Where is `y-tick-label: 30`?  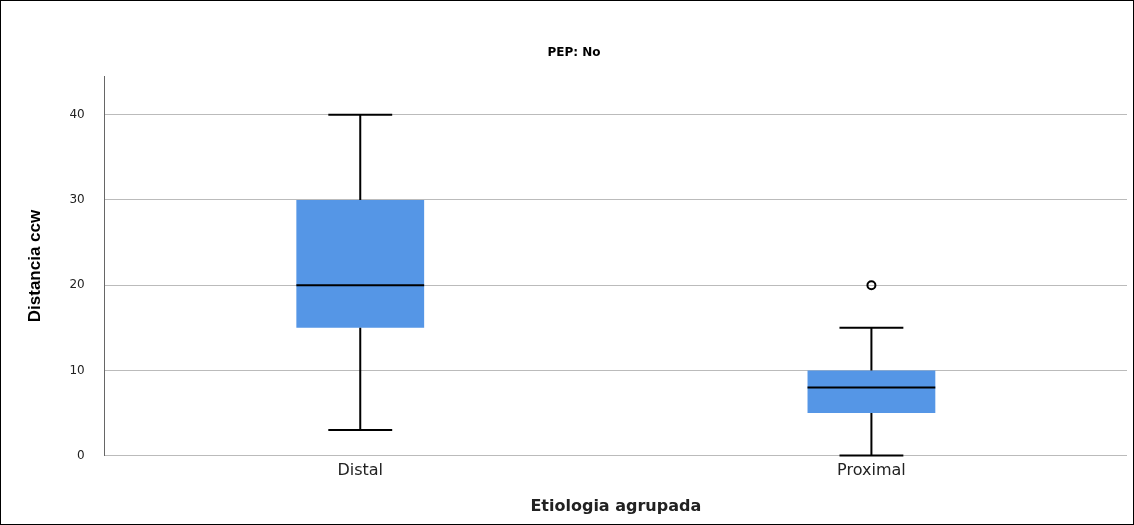
y-tick-label: 30 is located at coordinates (77, 199).